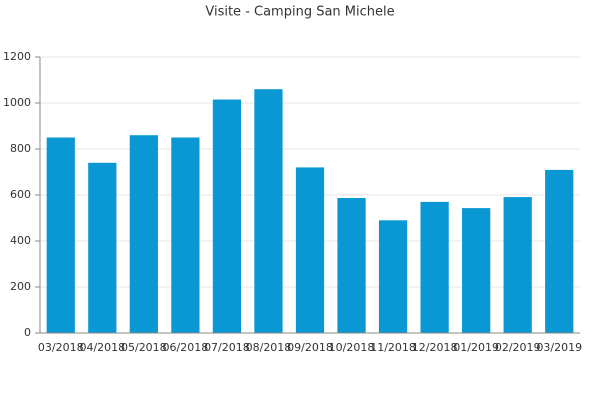  What do you see at coordinates (20, 148) in the screenshot?
I see `y-tick-label: 800` at bounding box center [20, 148].